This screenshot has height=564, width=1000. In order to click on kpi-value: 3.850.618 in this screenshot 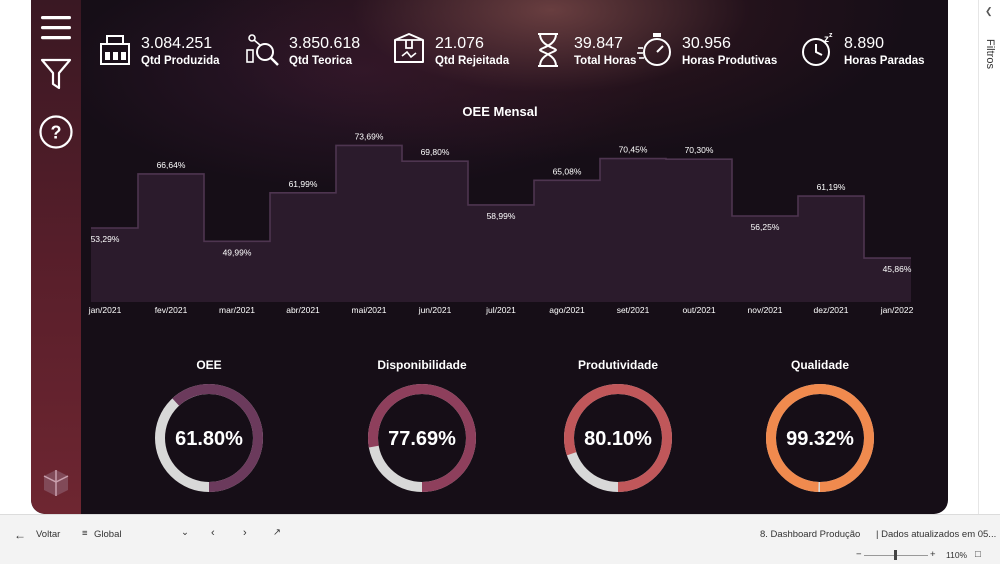, I will do `click(325, 43)`.